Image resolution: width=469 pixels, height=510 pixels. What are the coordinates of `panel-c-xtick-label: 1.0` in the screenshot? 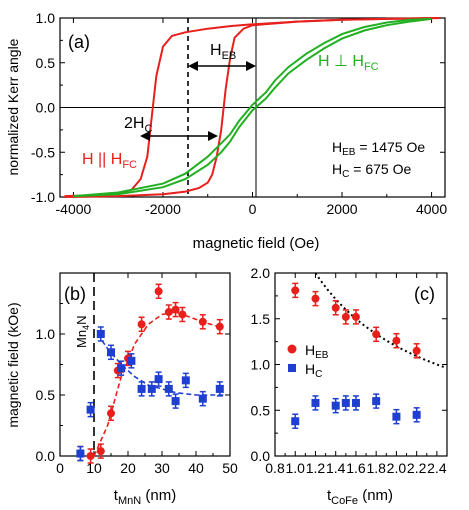 It's located at (296, 468).